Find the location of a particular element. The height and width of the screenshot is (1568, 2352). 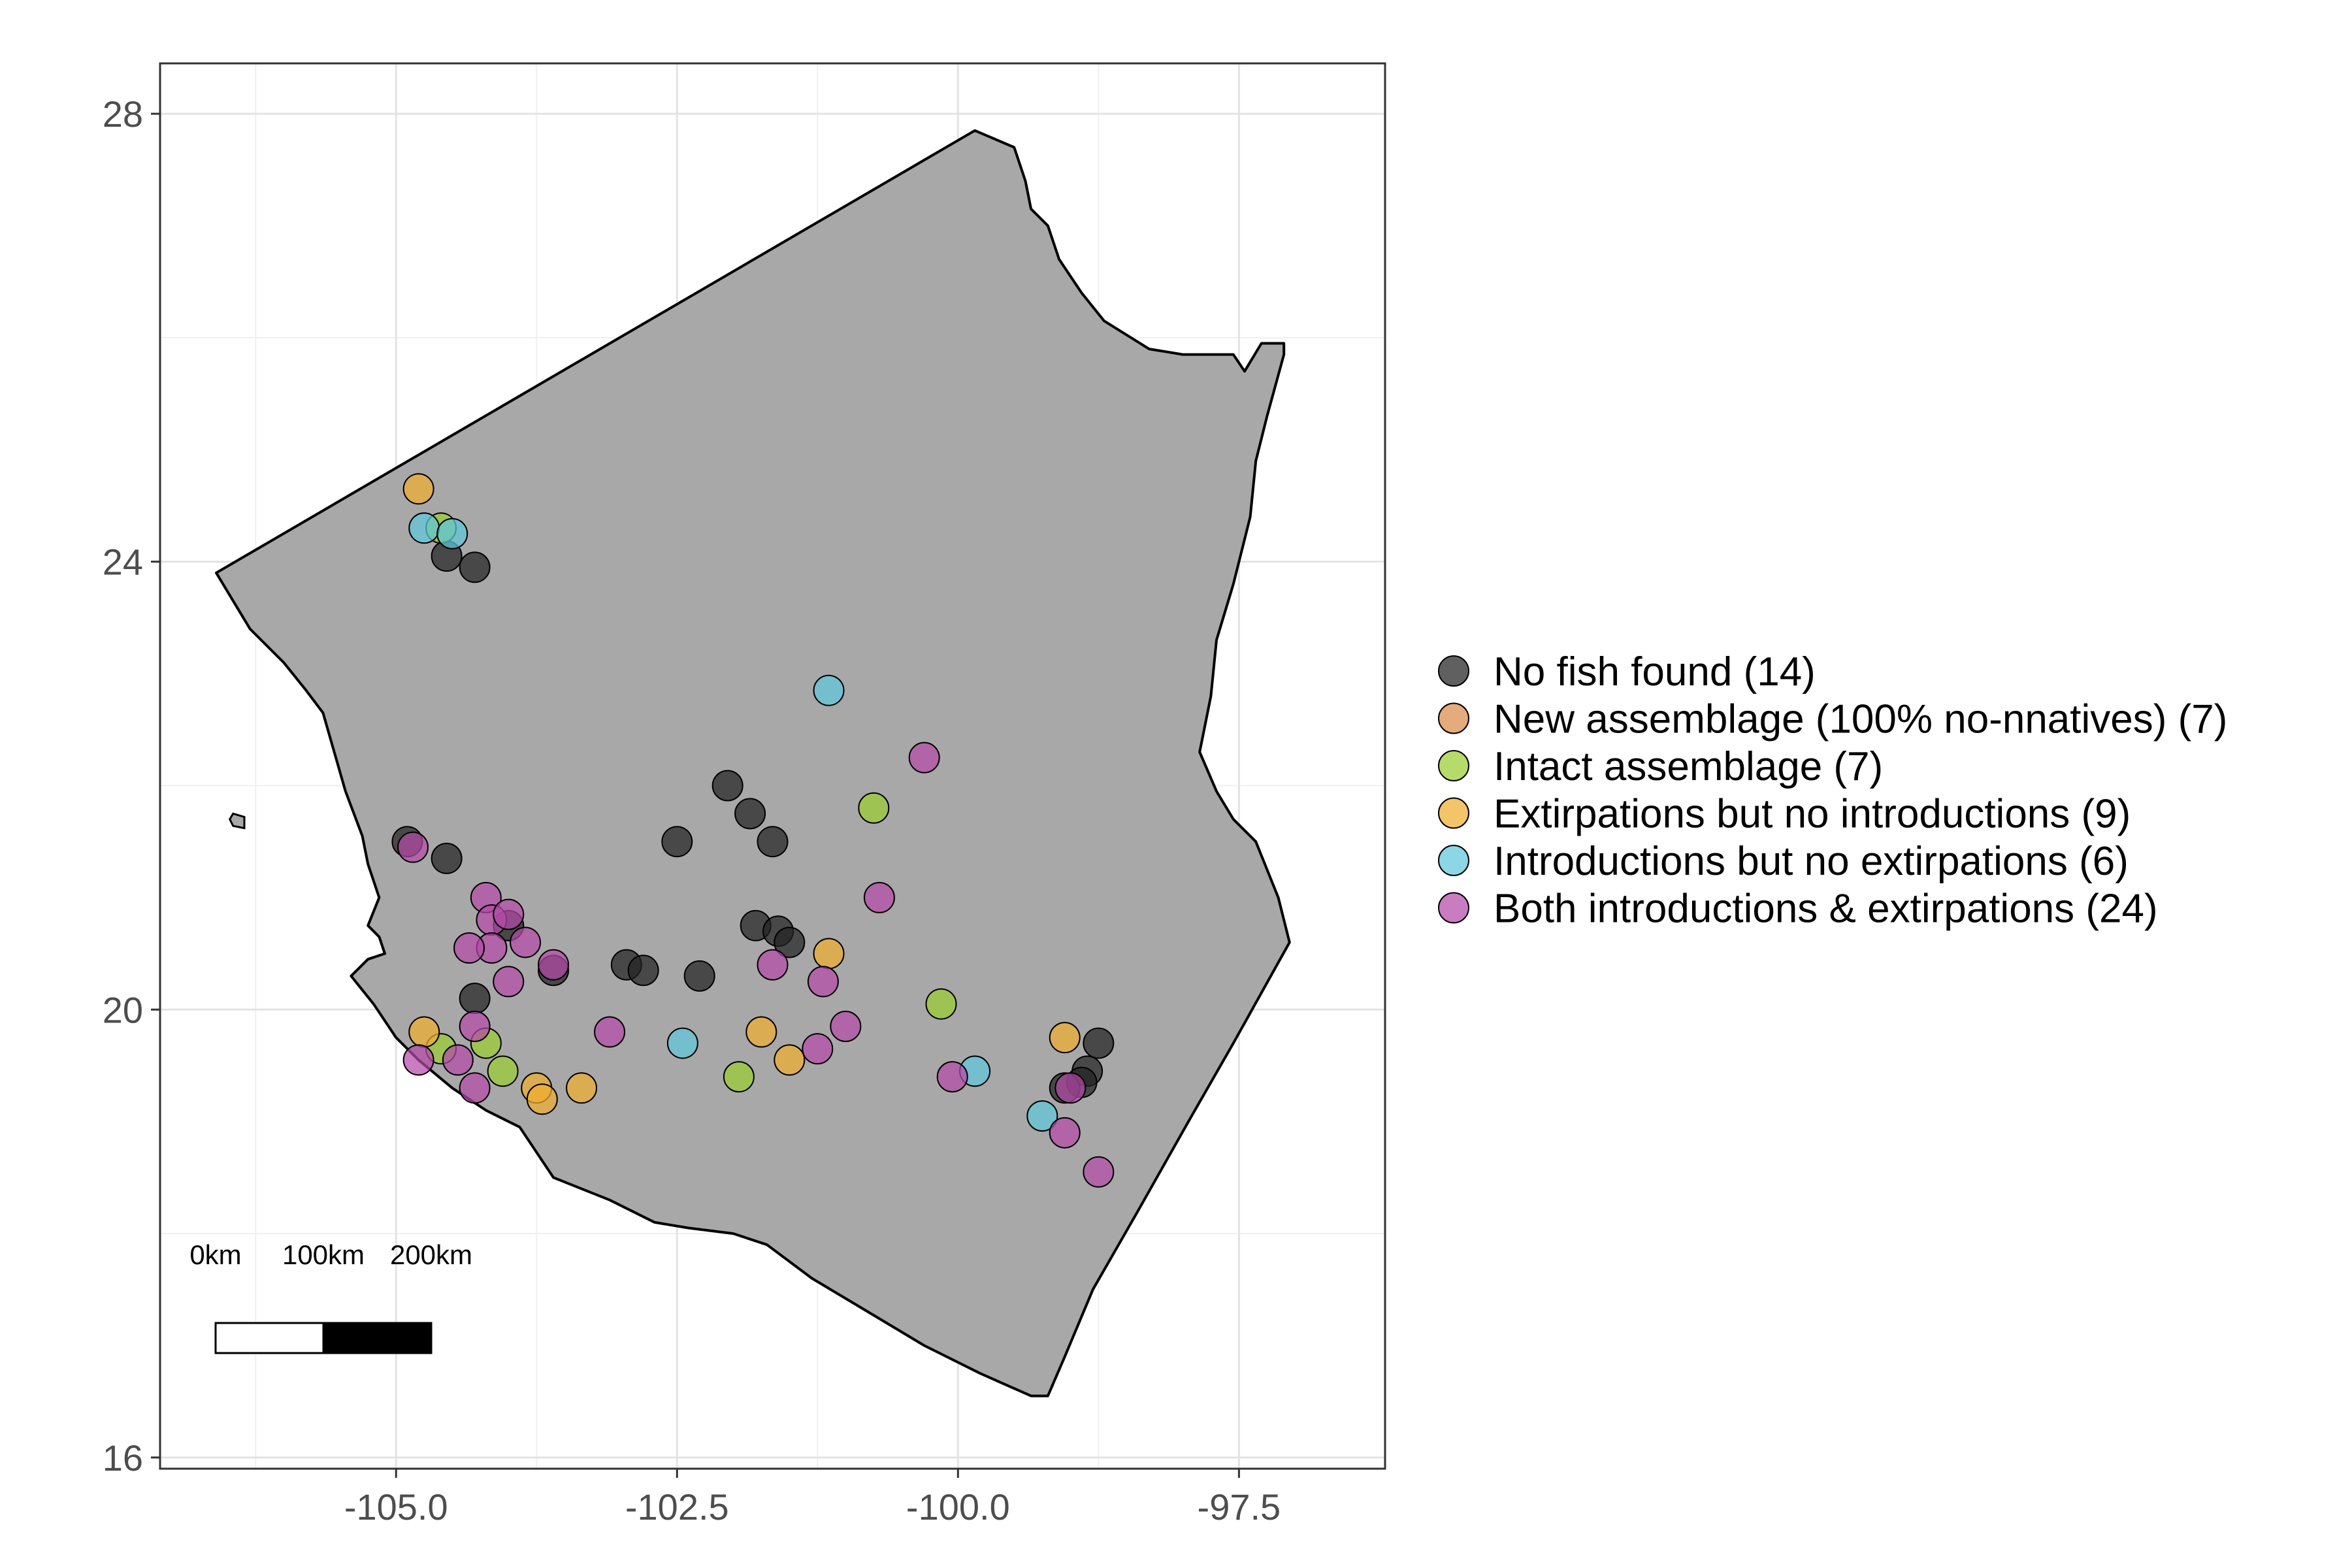

scale-bar-black-segment is located at coordinates (377, 1338).